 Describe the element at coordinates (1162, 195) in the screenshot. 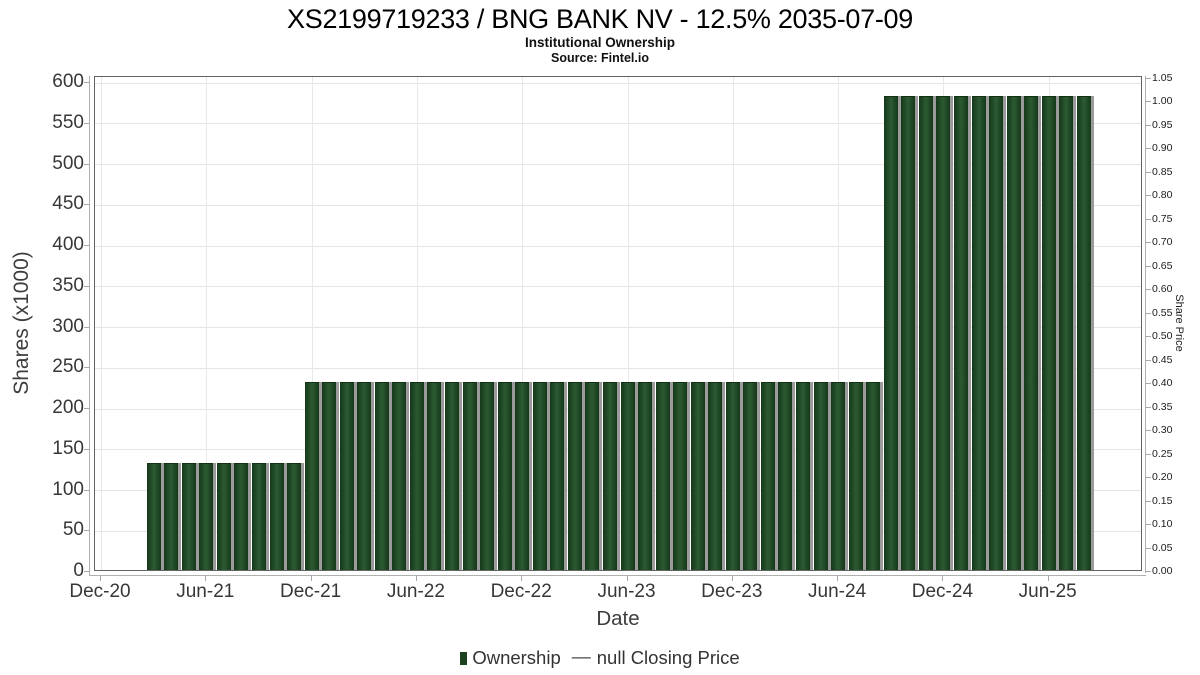

I see `y-axis-tick-label-right: 0.80` at that location.